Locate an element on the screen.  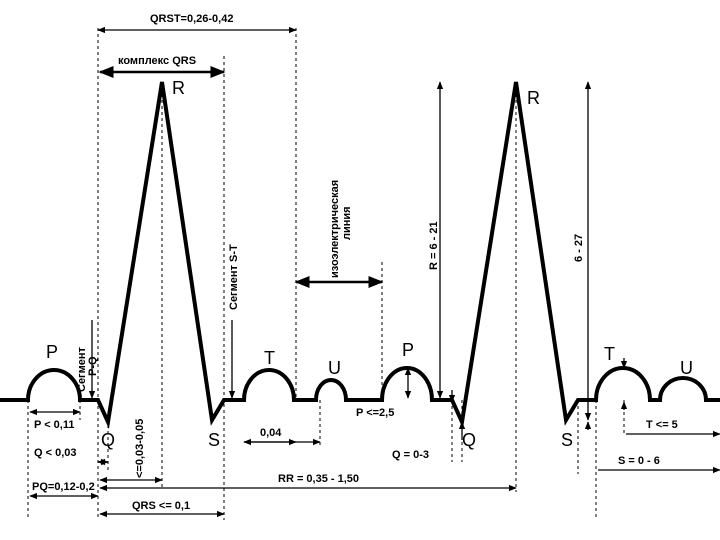
pq-segment-label: Сегмент is located at coordinates (82, 369).